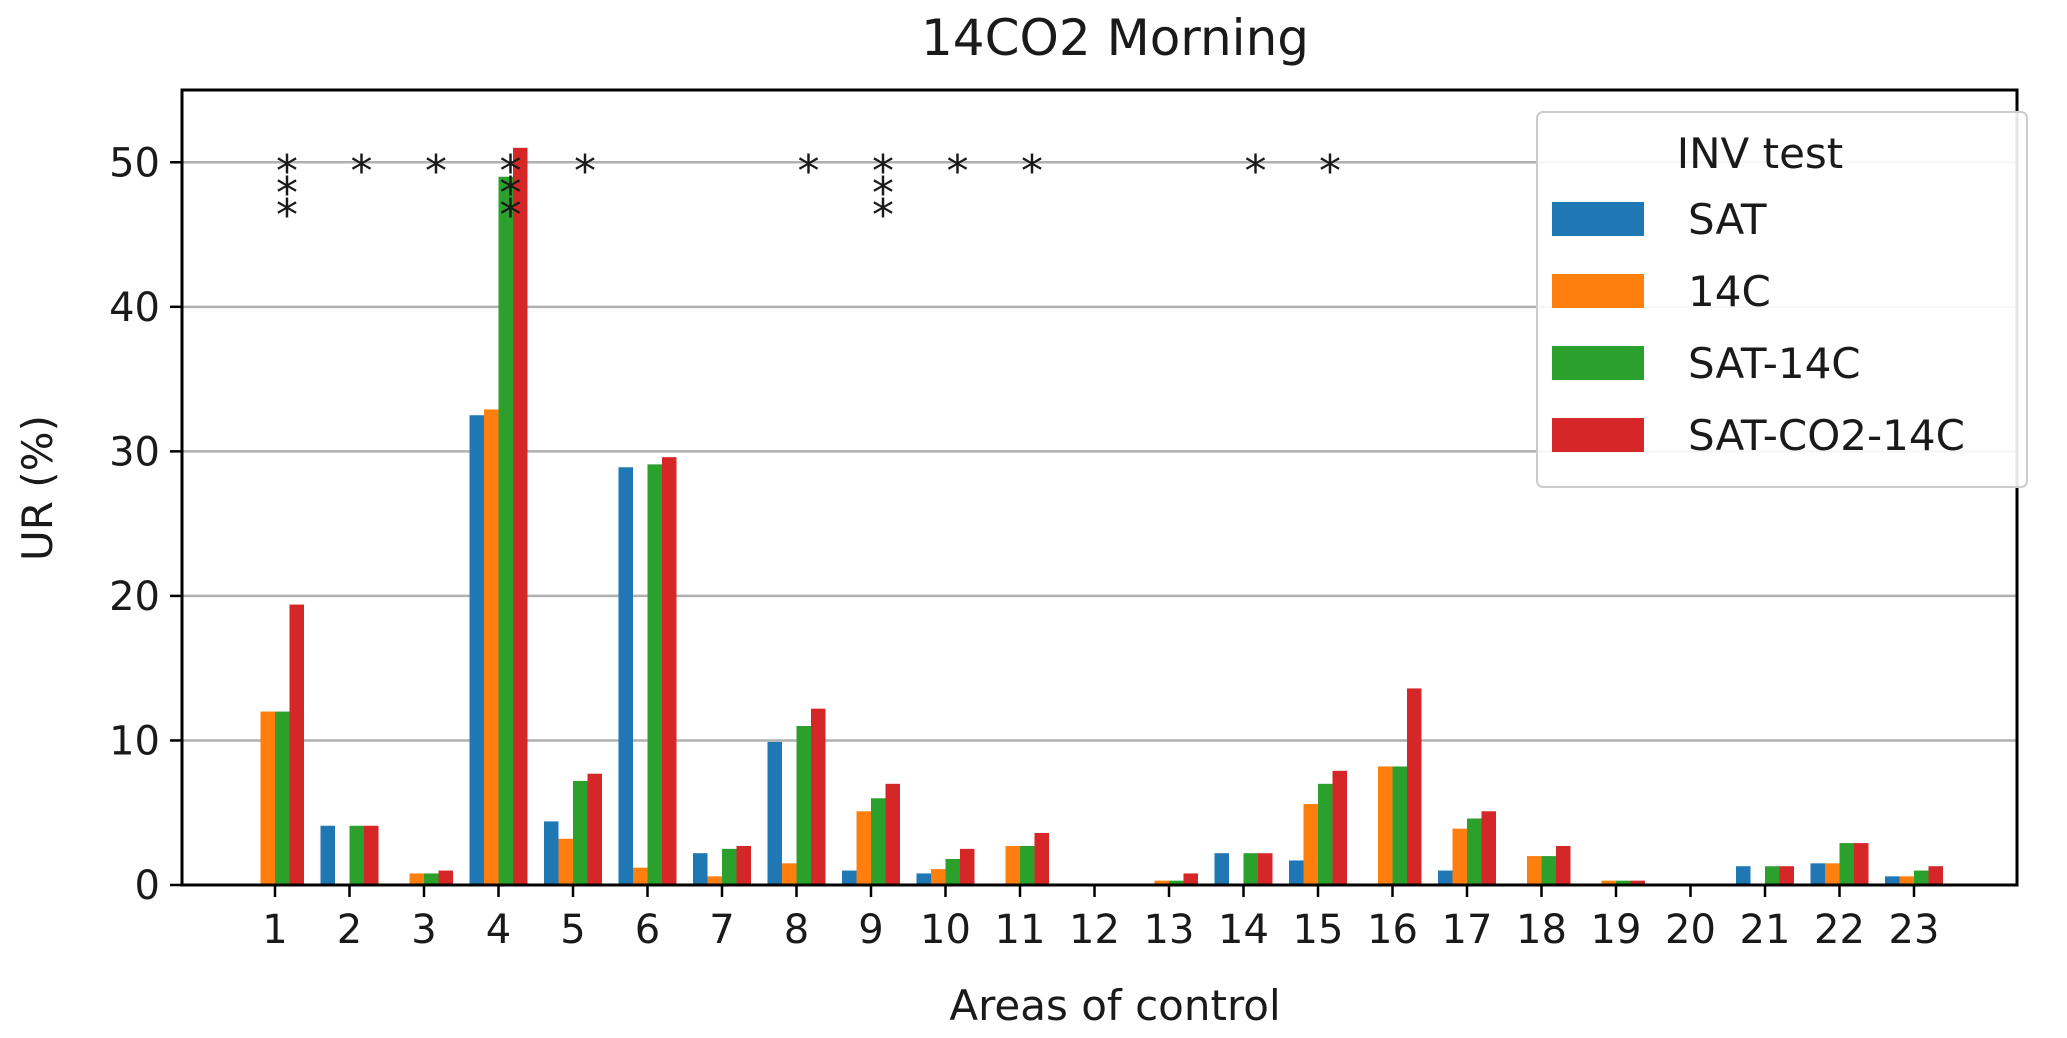  I want to click on x-tick-label: 16, so click(1392, 930).